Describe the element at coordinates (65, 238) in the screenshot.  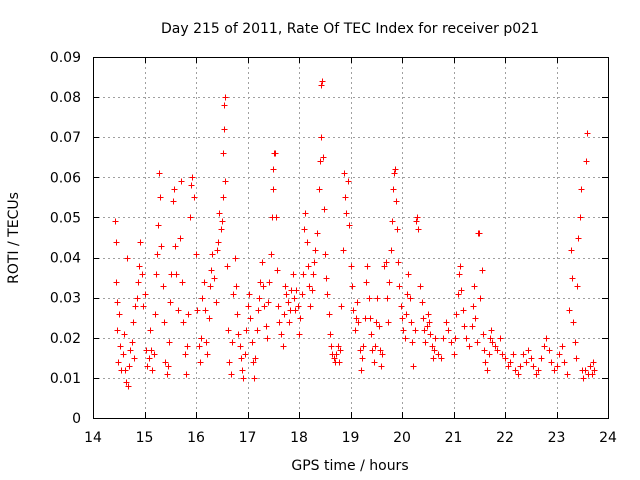
I see `y-tick-labels: 0 0.01 0.02 0.03 0.04 0.05 0.06 0.07 0.08 0.09` at that location.